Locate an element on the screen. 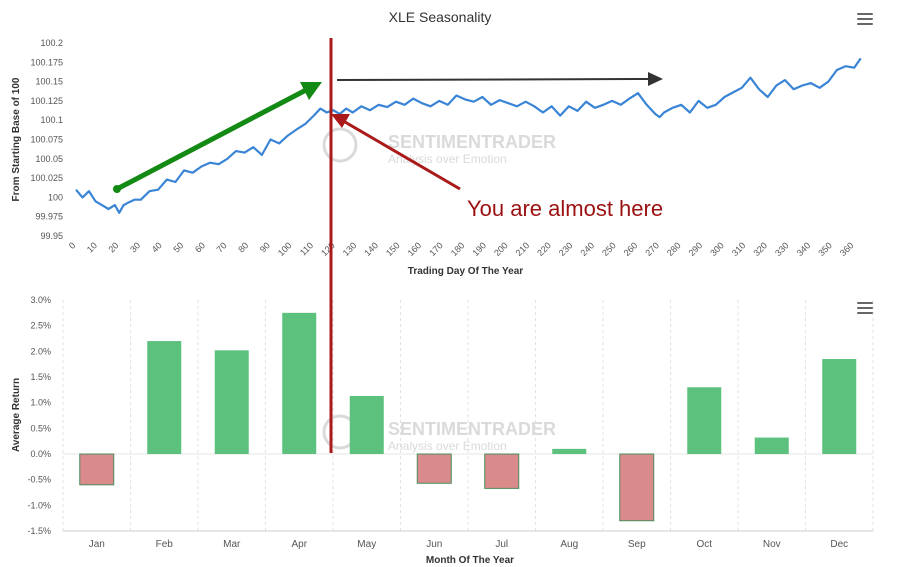 The height and width of the screenshot is (567, 900). line-x-tick-label: 130 is located at coordinates (350, 249).